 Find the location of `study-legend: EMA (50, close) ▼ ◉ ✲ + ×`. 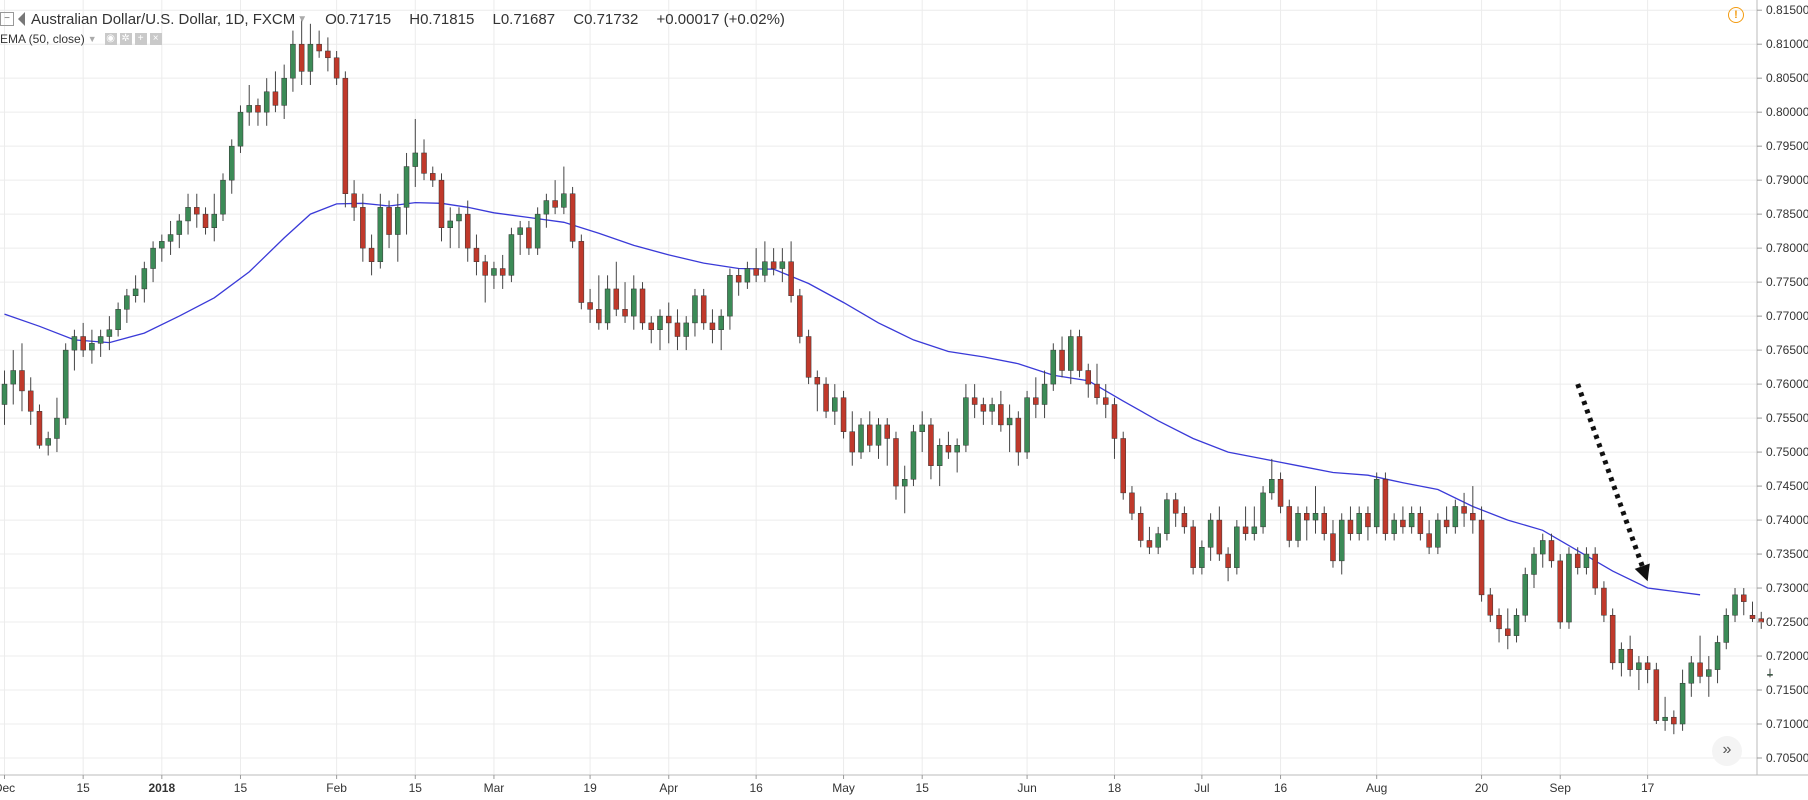

study-legend: EMA (50, close) ▼ ◉ ✲ + × is located at coordinates (82, 39).